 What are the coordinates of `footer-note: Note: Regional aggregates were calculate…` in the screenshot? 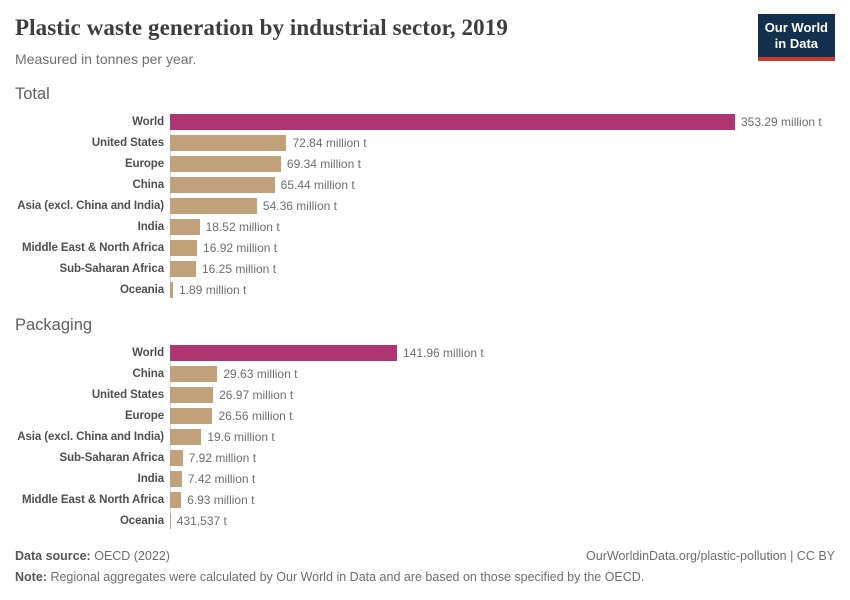 It's located at (425, 577).